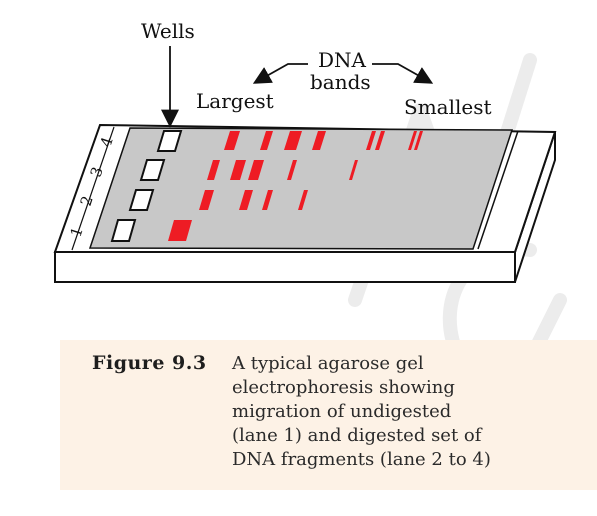 The image size is (597, 516). I want to click on lane-divider, so click(93, 188).